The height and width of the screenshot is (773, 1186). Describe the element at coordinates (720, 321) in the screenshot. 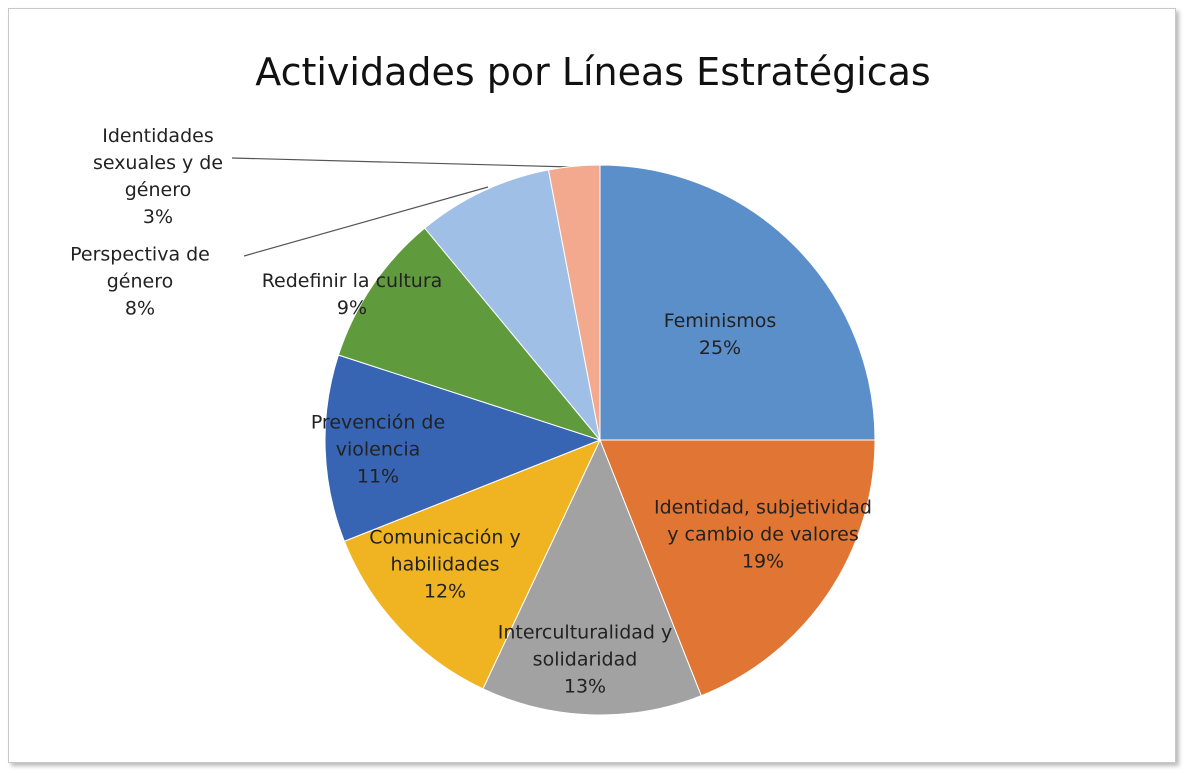

I see `slice-name: Feminismos` at that location.